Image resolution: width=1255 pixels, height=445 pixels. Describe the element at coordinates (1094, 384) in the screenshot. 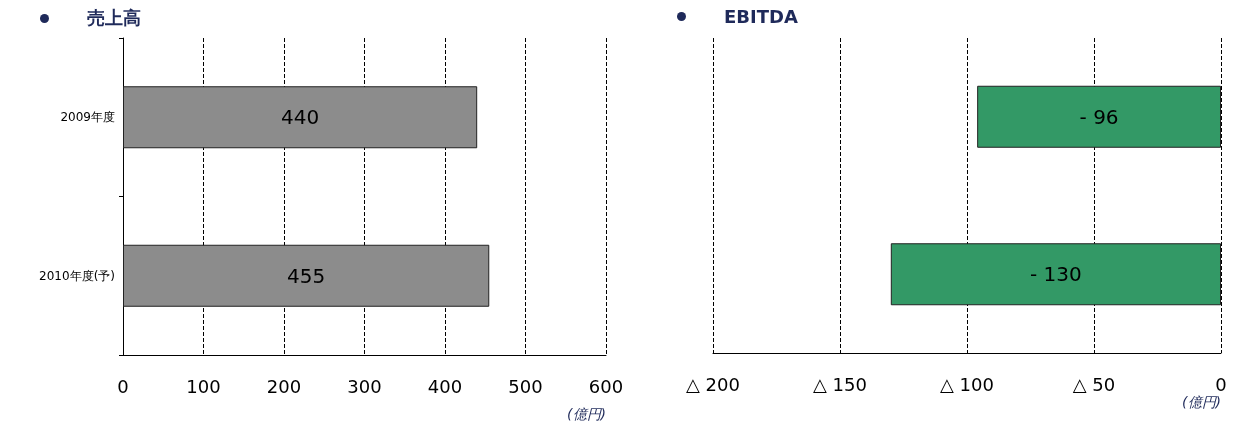

I see `x-tick-label: △ 50` at that location.